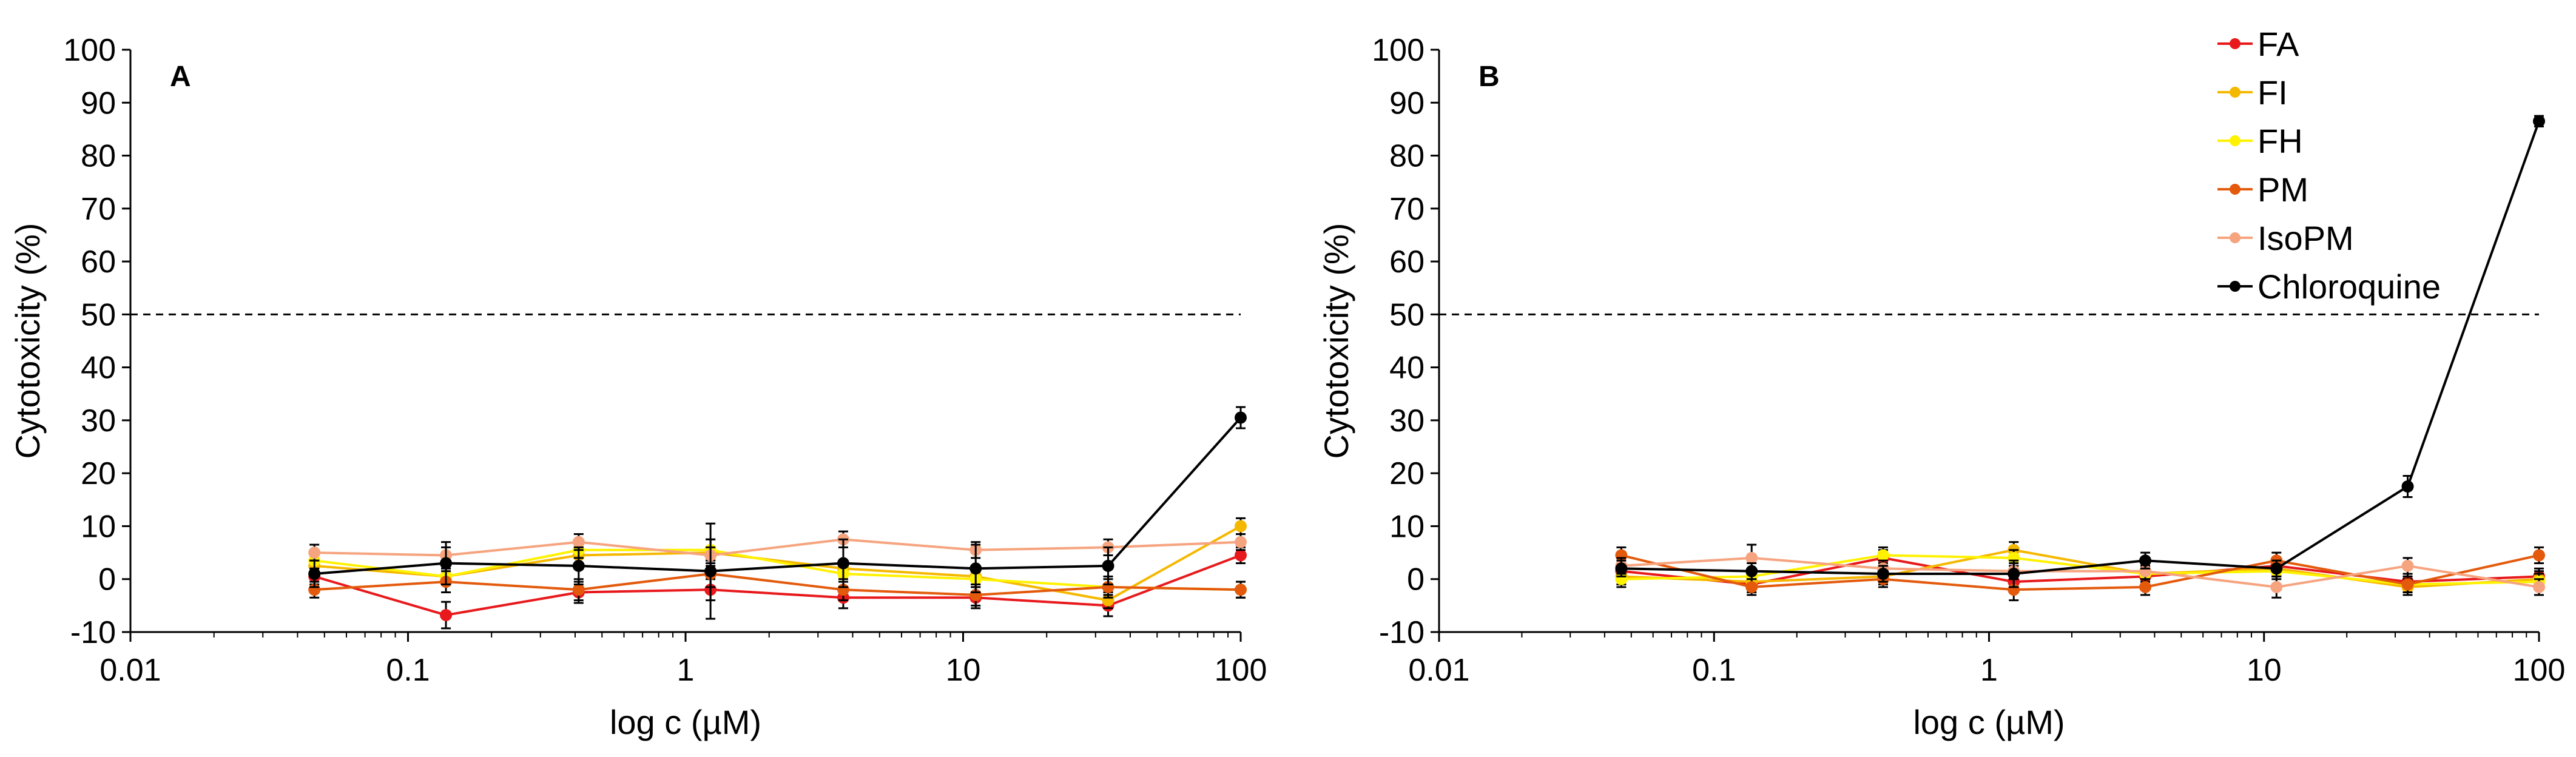 The height and width of the screenshot is (757, 2576). Describe the element at coordinates (180, 77) in the screenshot. I see `panel-label: A` at that location.